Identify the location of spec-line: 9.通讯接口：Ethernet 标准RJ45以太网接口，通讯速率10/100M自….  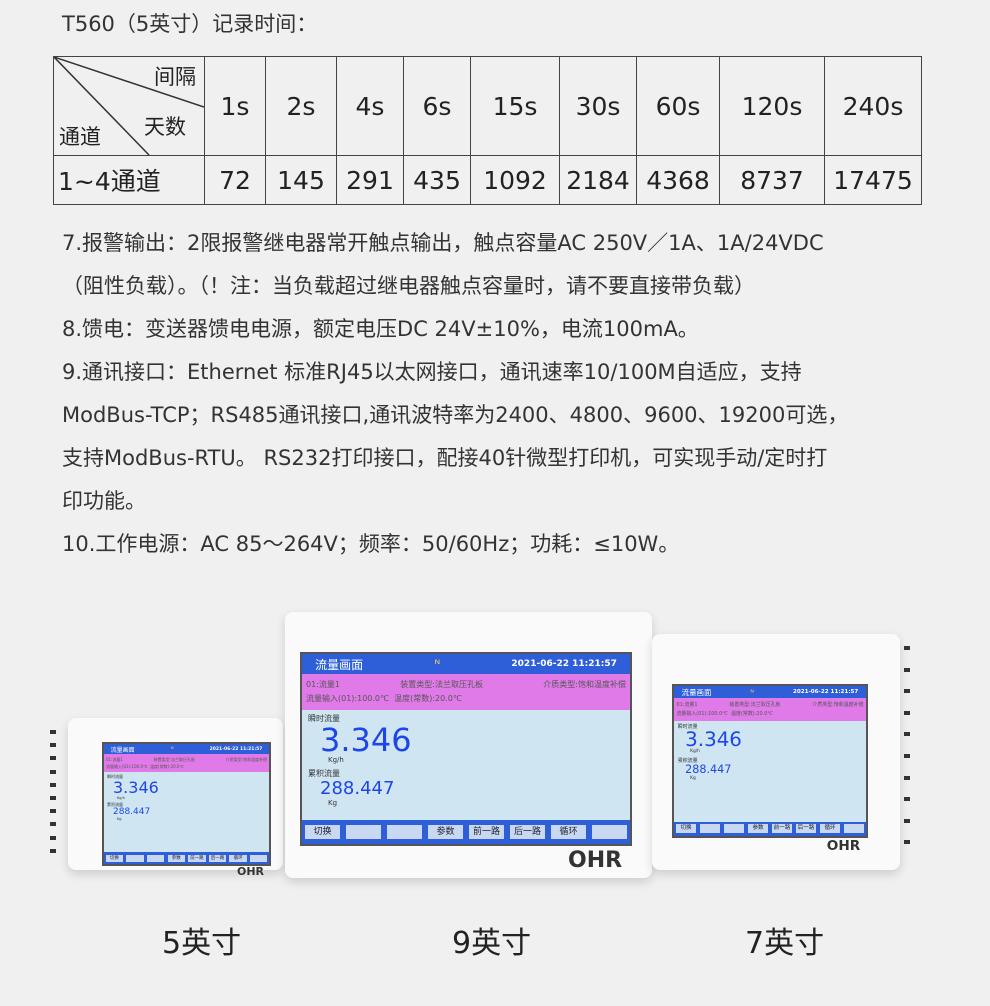
(432, 372).